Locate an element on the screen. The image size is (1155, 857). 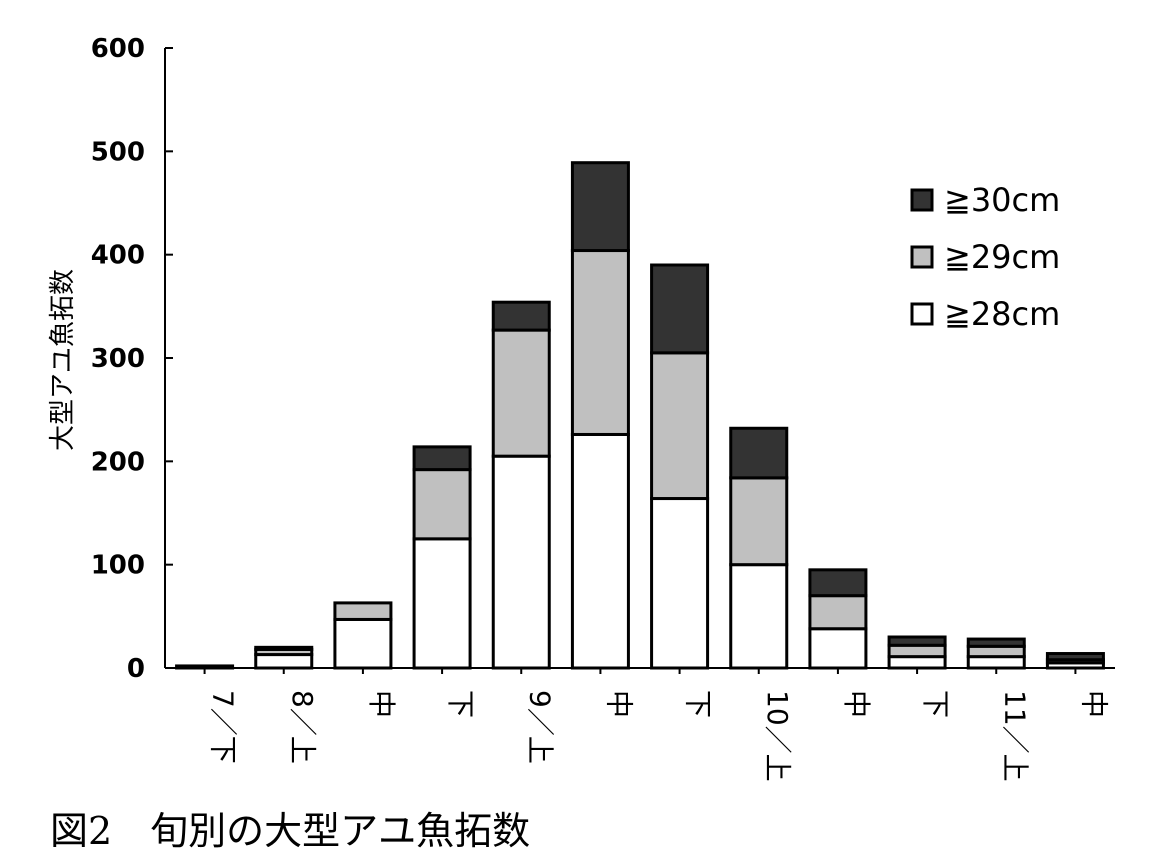
legend-label-3: ≧28cm is located at coordinates (1002, 314).